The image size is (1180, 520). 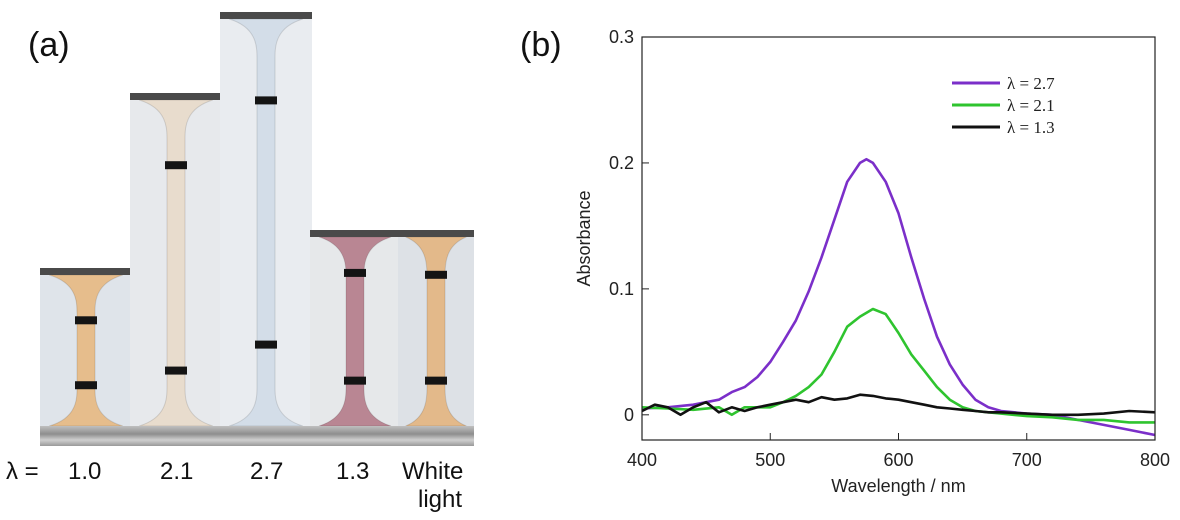 I want to click on x-axis-label: Wavelength / nm, so click(x=898, y=486).